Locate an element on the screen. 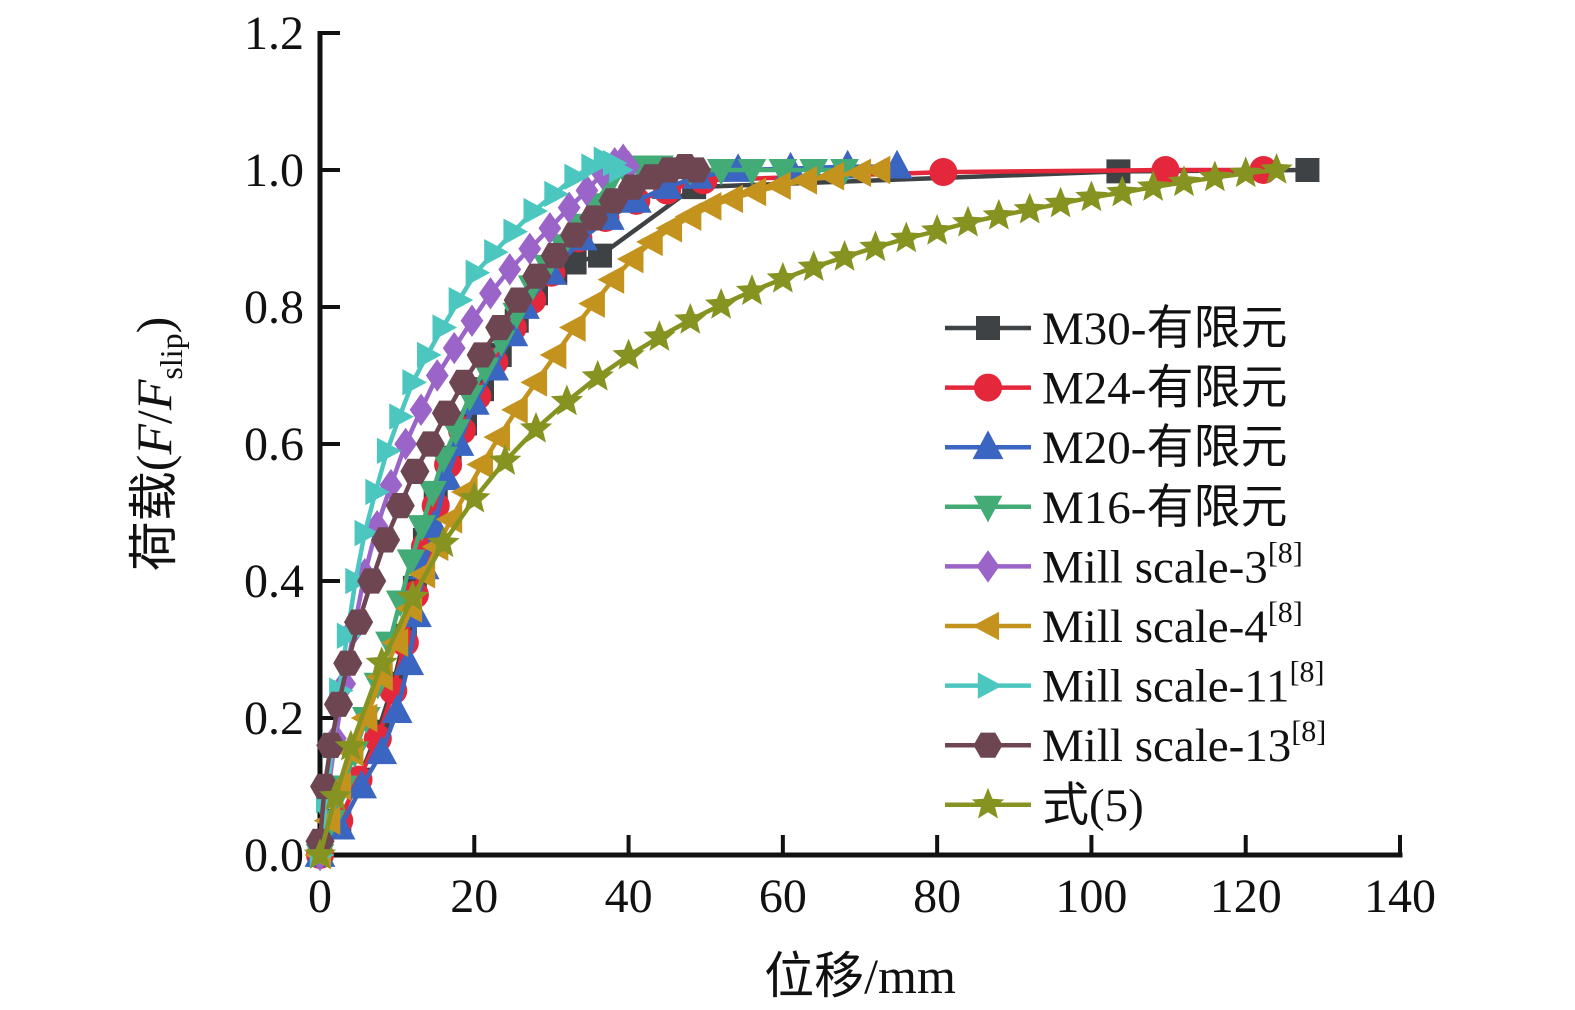 The width and height of the screenshot is (1575, 1010). legend-marker-hexagon is located at coordinates (988, 745).